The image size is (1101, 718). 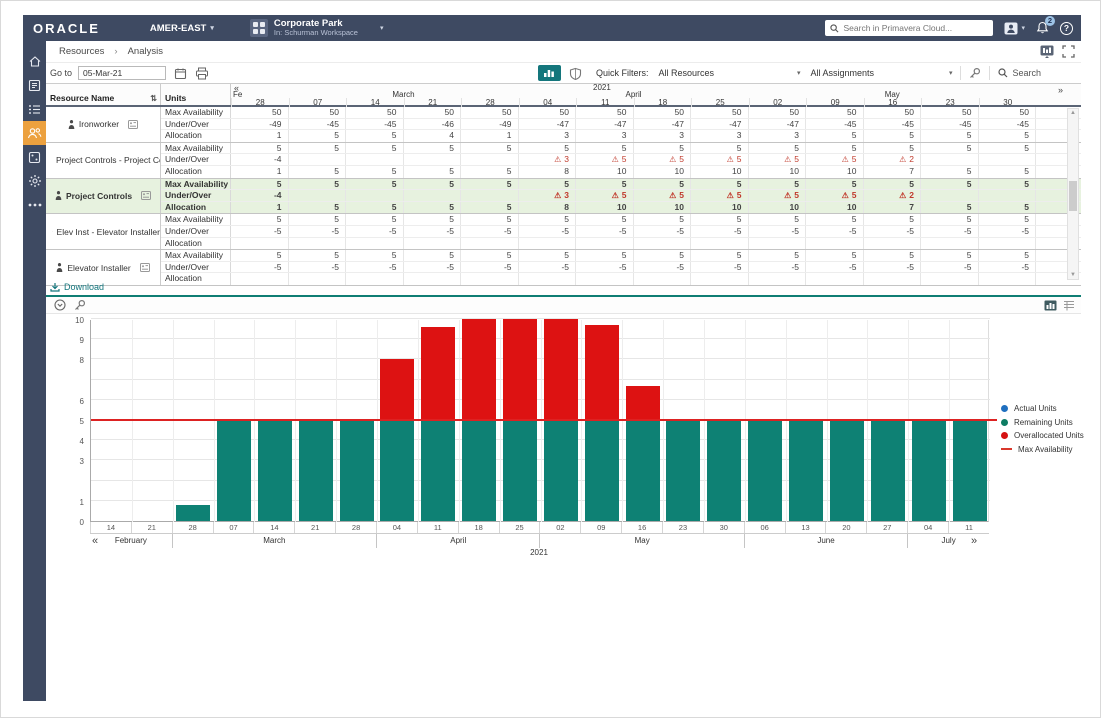 I want to click on histogram-view-toggle, so click(x=549, y=73).